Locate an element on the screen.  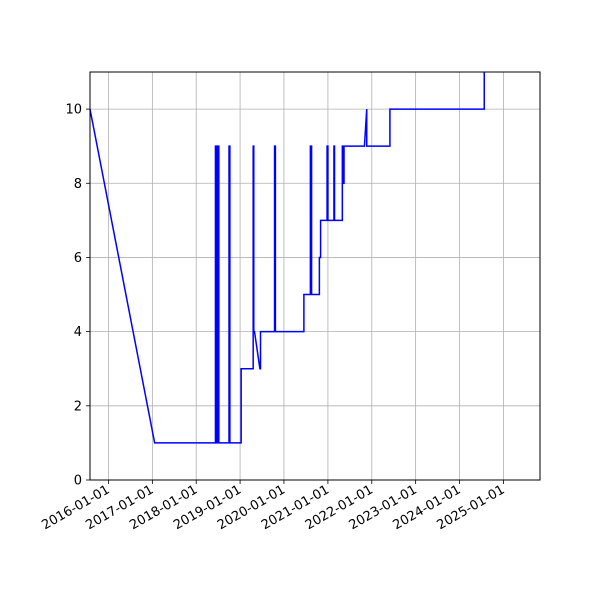
y-tick-label: 4 is located at coordinates (78, 332).